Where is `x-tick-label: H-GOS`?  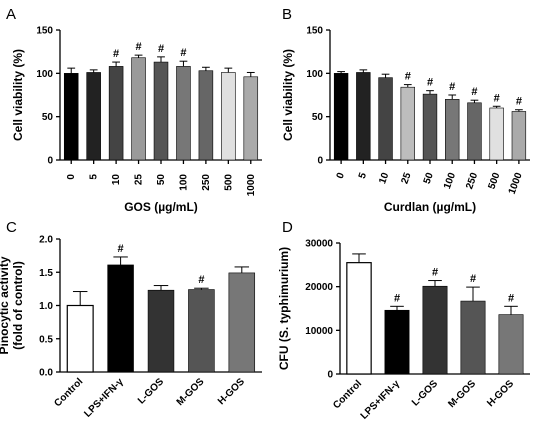 x-tick-label: H-GOS is located at coordinates (231, 391).